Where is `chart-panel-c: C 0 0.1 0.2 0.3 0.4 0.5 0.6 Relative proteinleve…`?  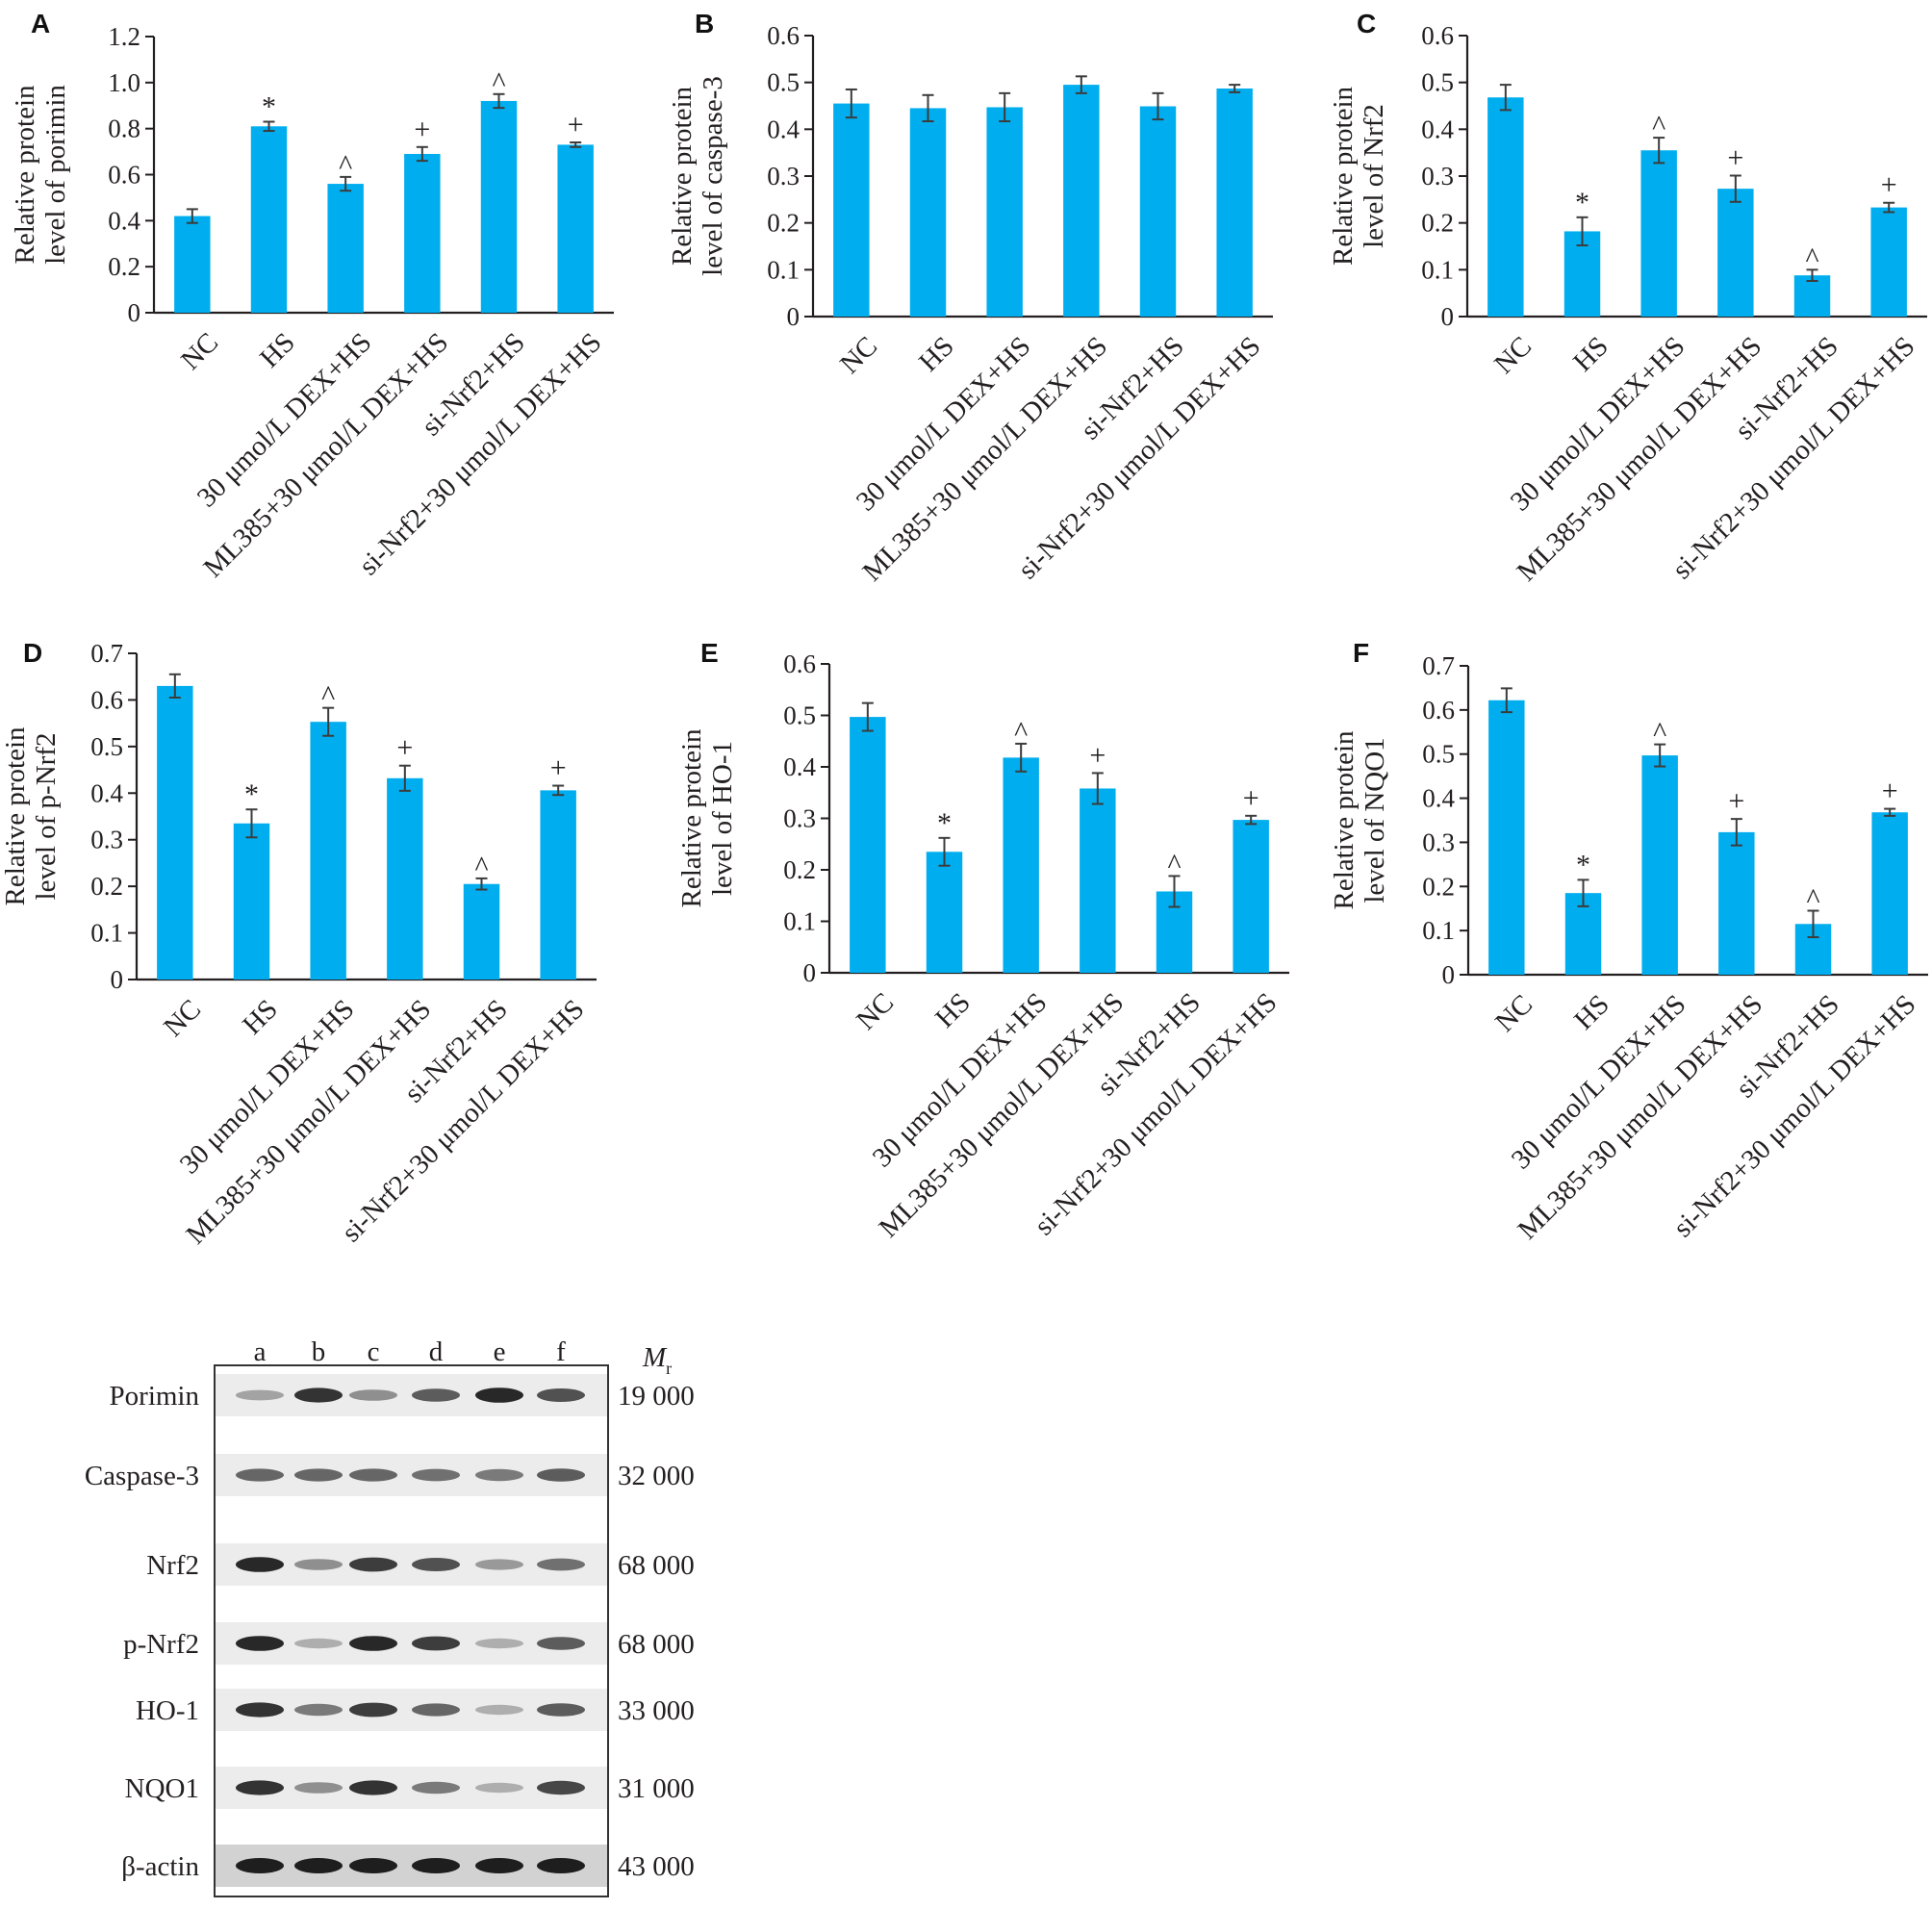 chart-panel-c: C 0 0.1 0.2 0.3 0.4 0.5 0.6 Relative proteinleve… is located at coordinates (1627, 298).